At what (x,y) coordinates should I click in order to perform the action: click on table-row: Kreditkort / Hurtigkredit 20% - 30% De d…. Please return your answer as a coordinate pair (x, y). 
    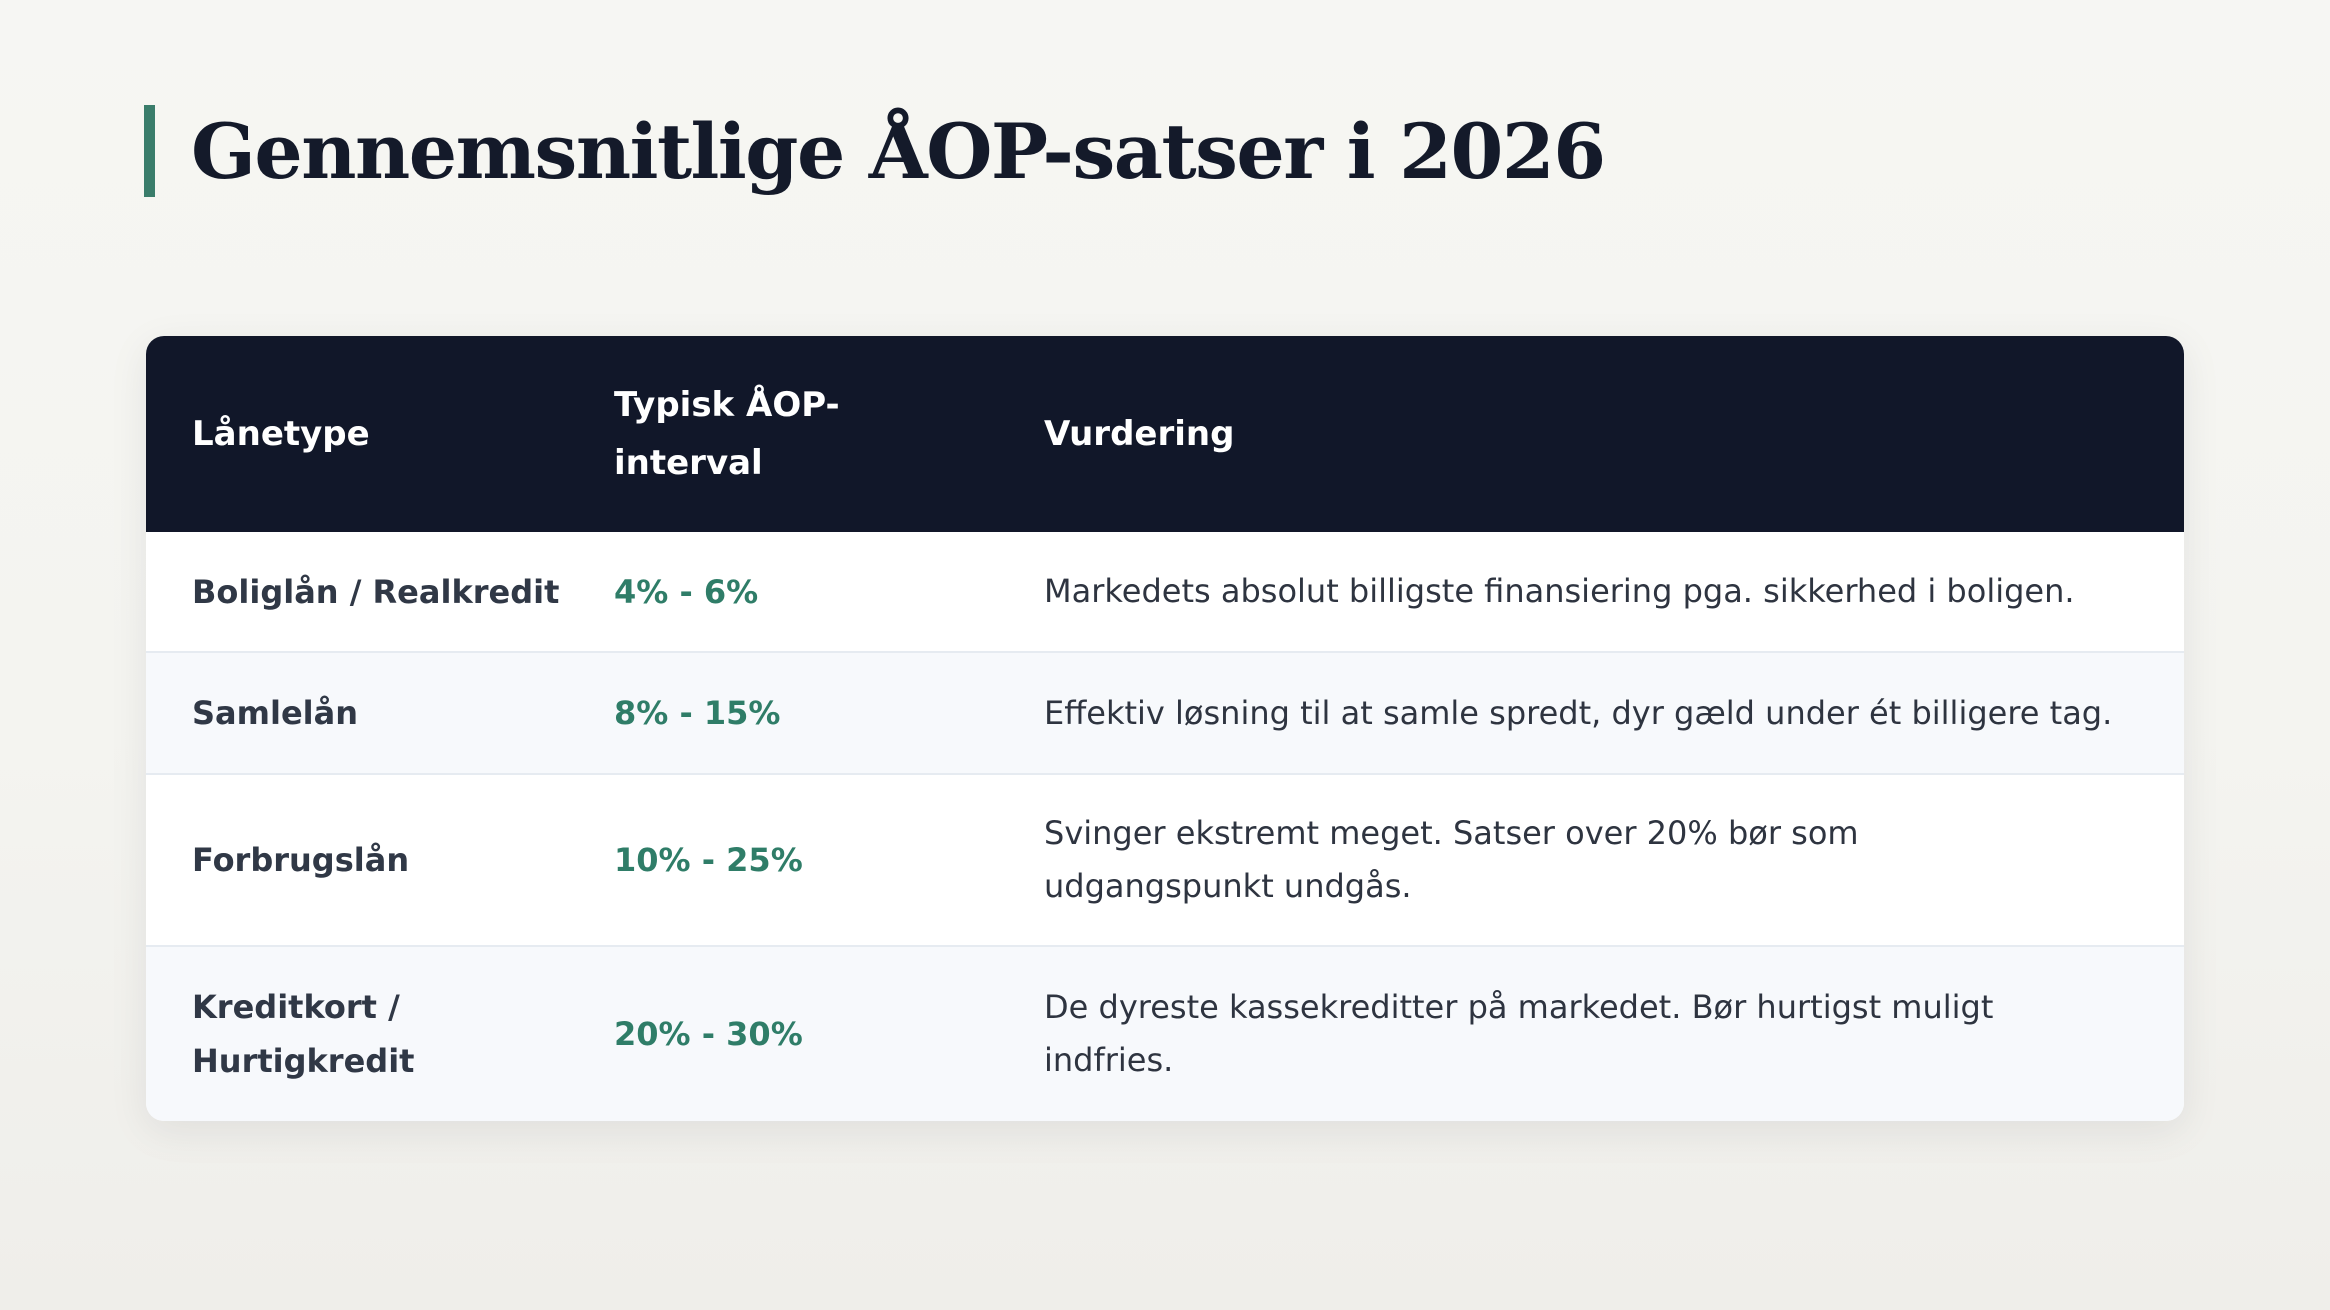
    Looking at the image, I should click on (1165, 1033).